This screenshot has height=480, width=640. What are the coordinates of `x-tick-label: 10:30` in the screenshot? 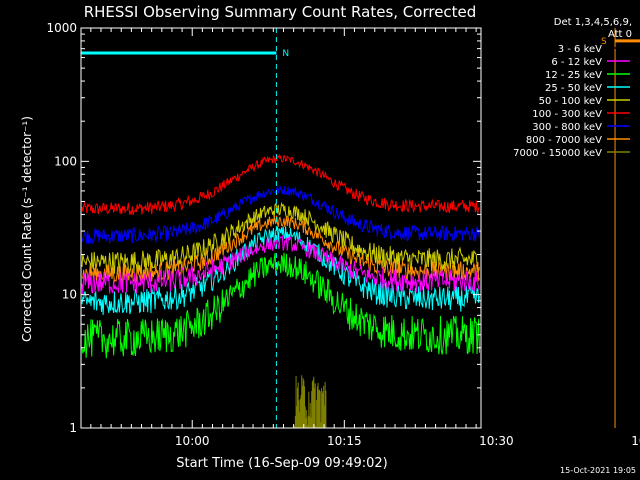 It's located at (496, 441).